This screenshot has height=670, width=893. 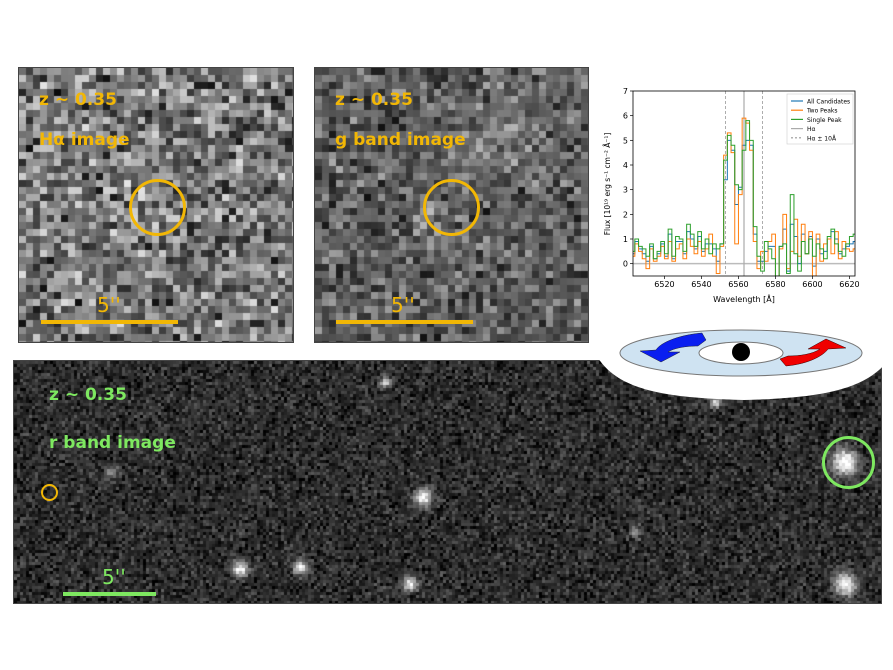 I want to click on legend-entry: Hα ± 10Å, so click(x=822, y=138).